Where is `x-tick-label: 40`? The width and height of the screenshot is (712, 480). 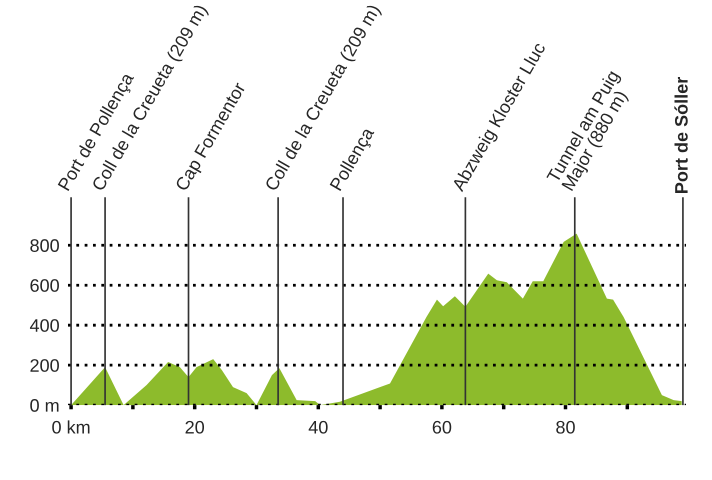 x-tick-label: 40 is located at coordinates (318, 427).